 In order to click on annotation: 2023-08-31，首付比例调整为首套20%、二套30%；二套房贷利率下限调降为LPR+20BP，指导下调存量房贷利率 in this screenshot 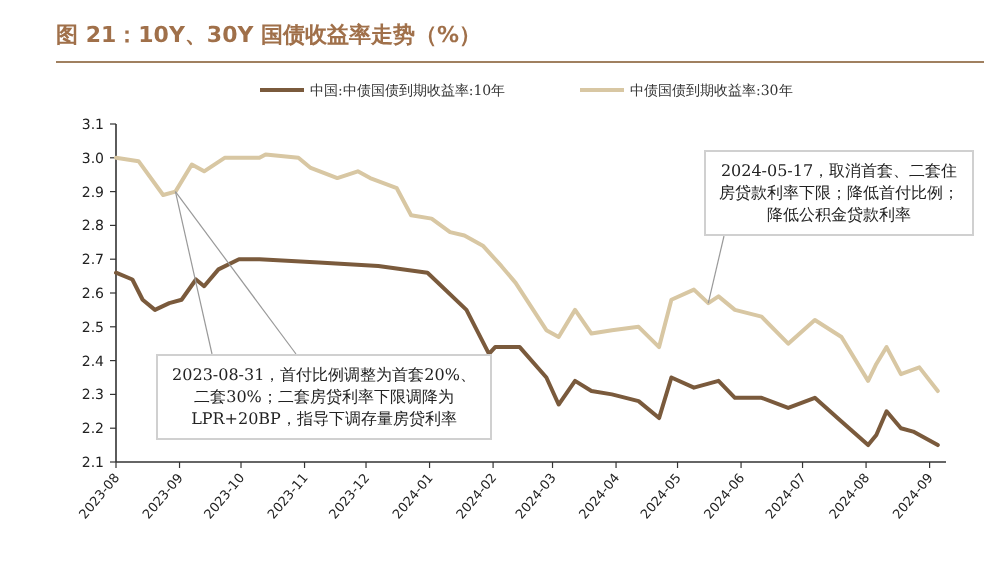, I will do `click(324, 397)`.